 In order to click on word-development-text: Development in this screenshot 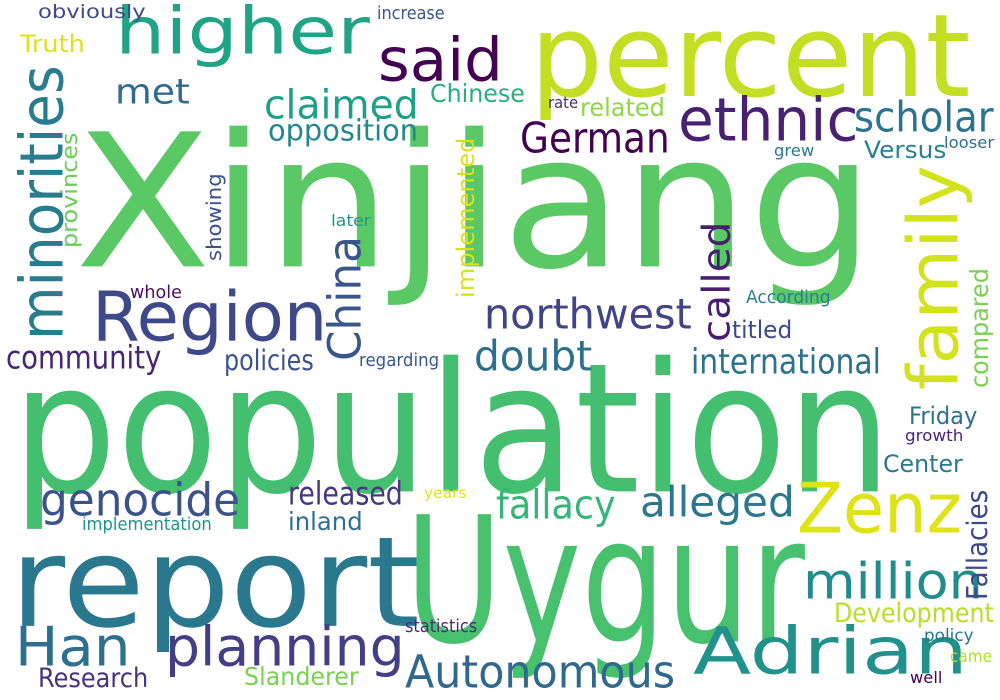, I will do `click(914, 614)`.